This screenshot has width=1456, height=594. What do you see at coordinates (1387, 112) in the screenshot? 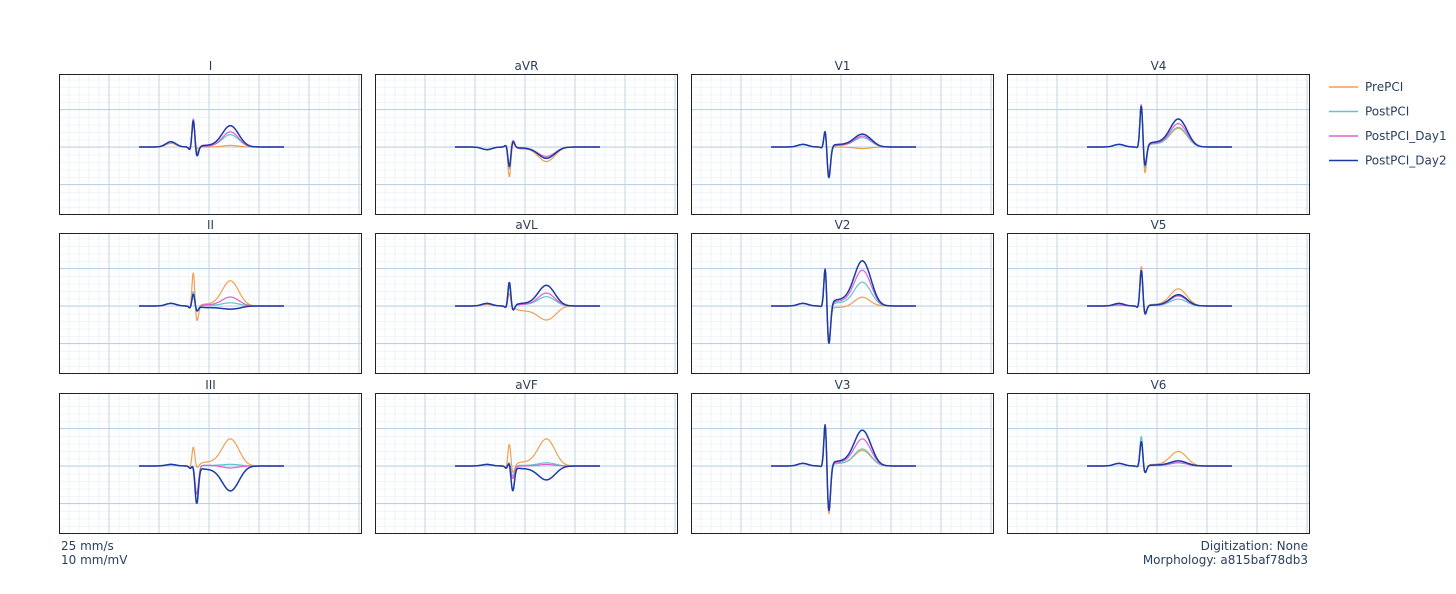
I see `legend-label: PostPCI` at bounding box center [1387, 112].